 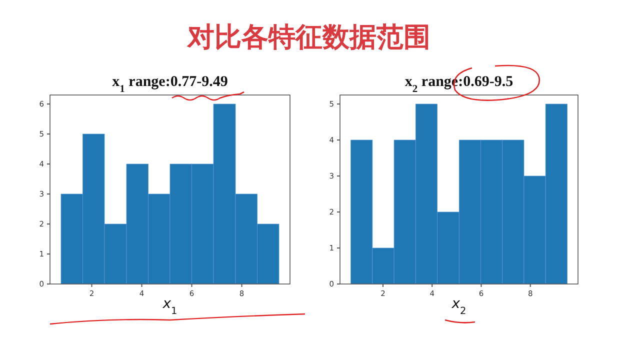 What do you see at coordinates (170, 84) in the screenshot?
I see `chart-title: x$_{1}$ range:0.77-9.49` at bounding box center [170, 84].